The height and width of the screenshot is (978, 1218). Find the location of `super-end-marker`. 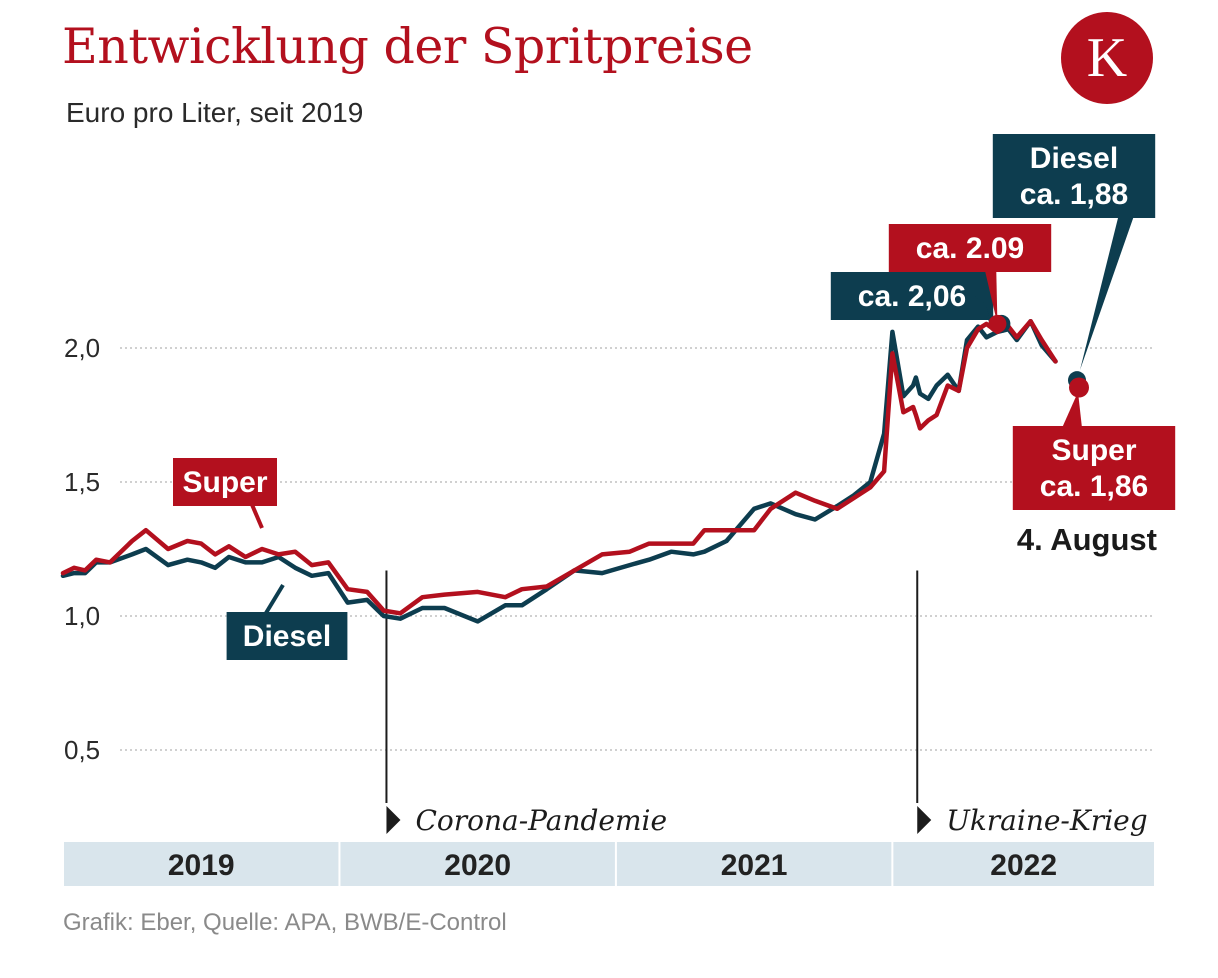

super-end-marker is located at coordinates (1079, 387).